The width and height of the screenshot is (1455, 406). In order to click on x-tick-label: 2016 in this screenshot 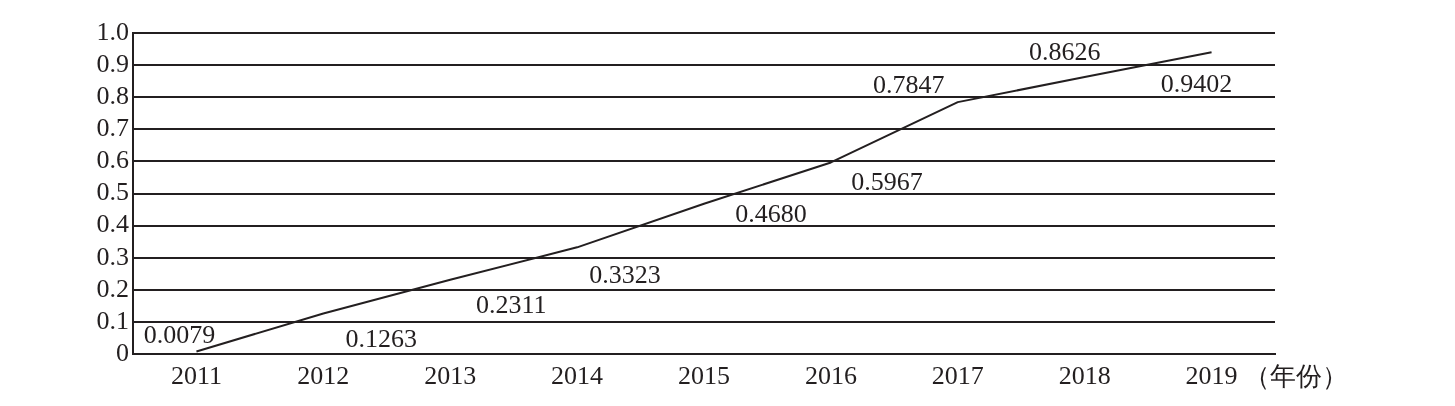, I will do `click(830, 376)`.